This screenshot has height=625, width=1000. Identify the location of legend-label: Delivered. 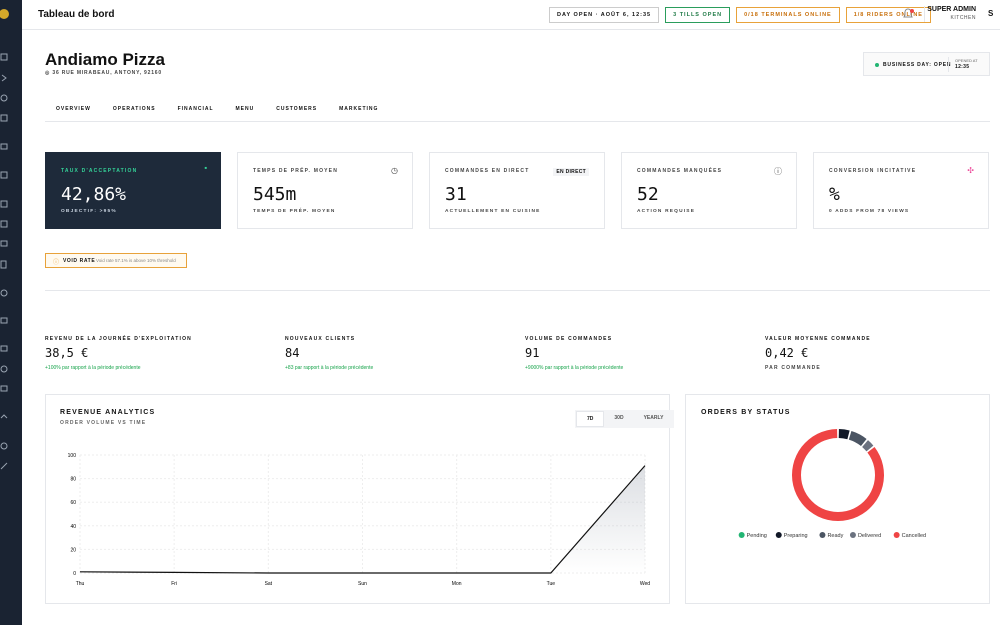
(869, 536).